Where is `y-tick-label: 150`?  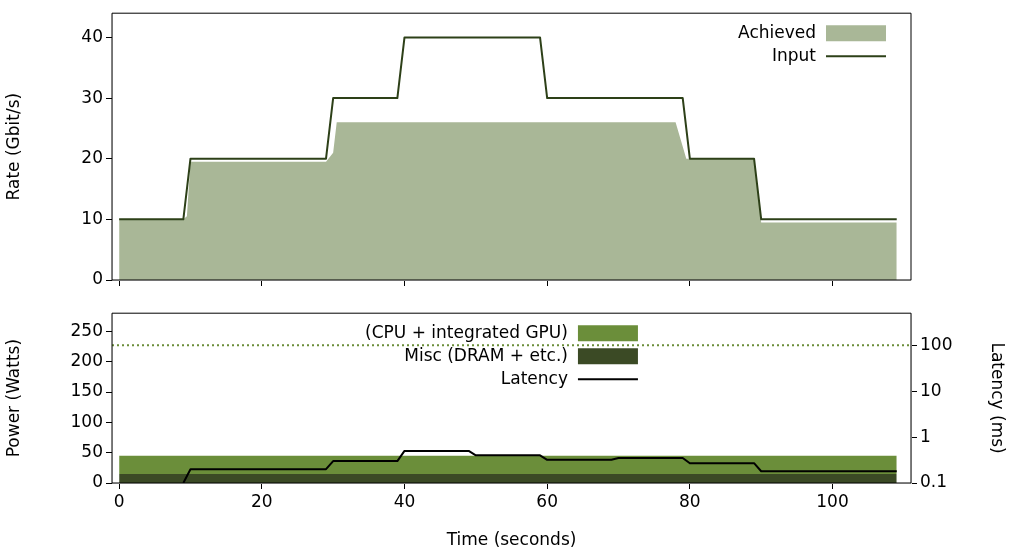
y-tick-label: 150 is located at coordinates (86, 390).